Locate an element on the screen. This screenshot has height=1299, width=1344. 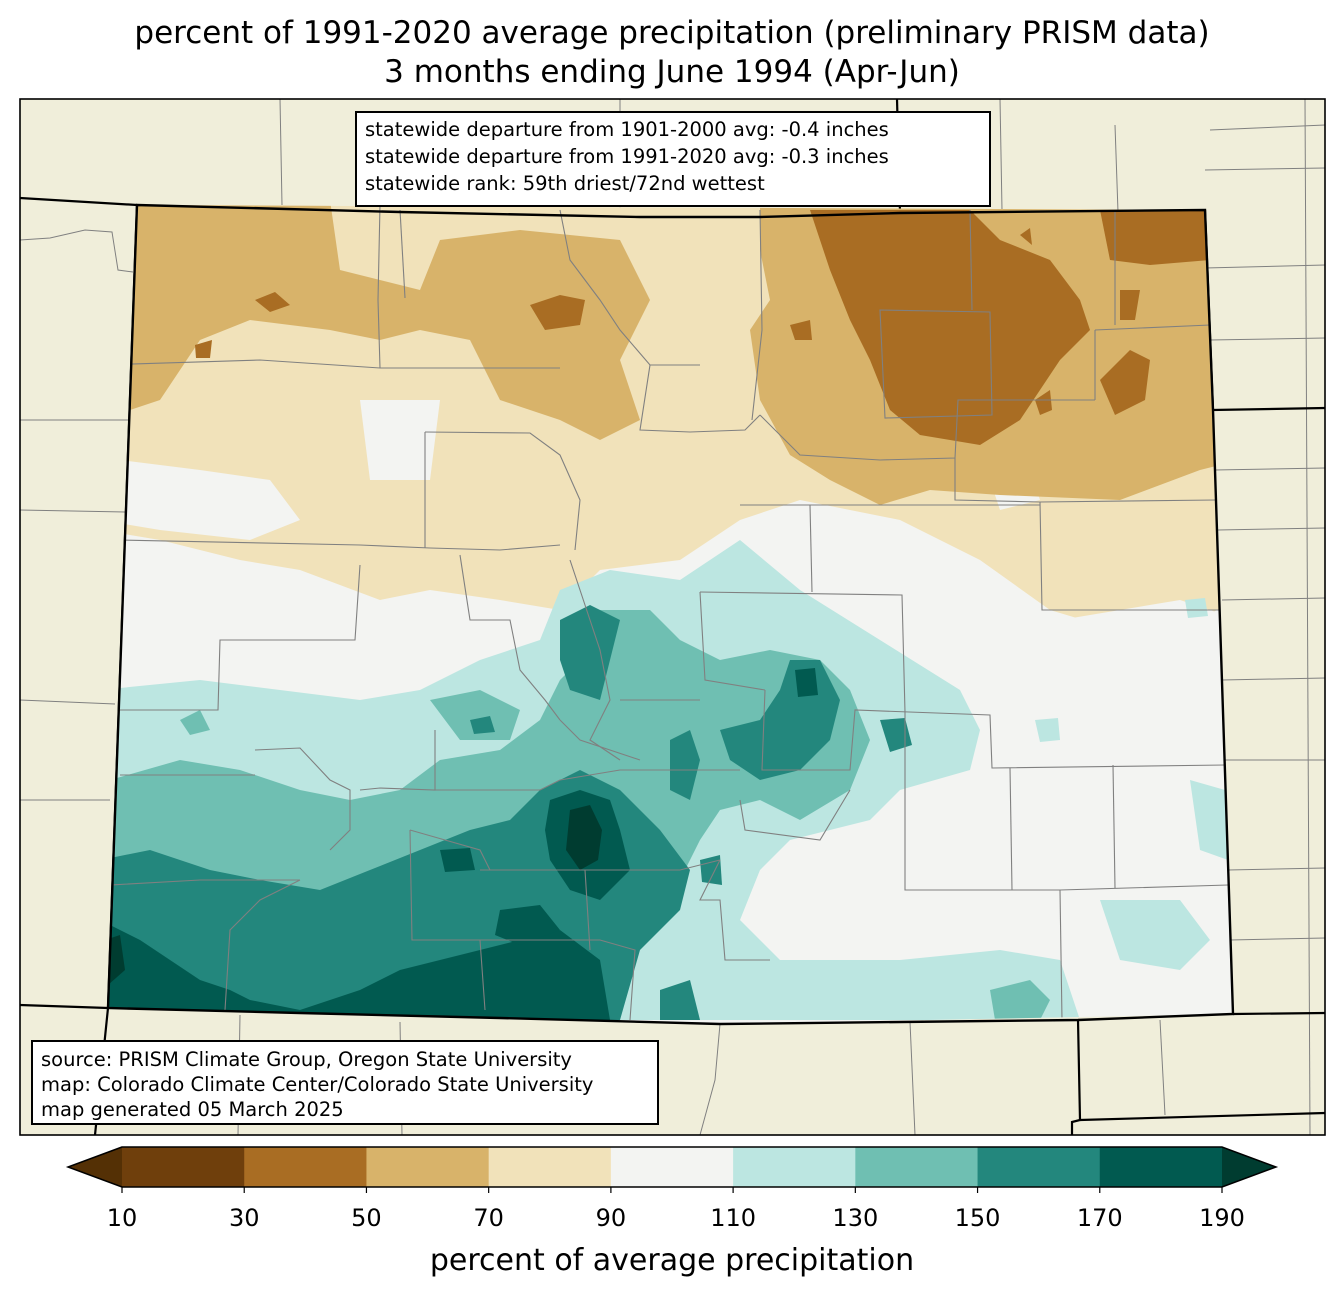
colorbar-tick-label: 10 is located at coordinates (122, 1218).